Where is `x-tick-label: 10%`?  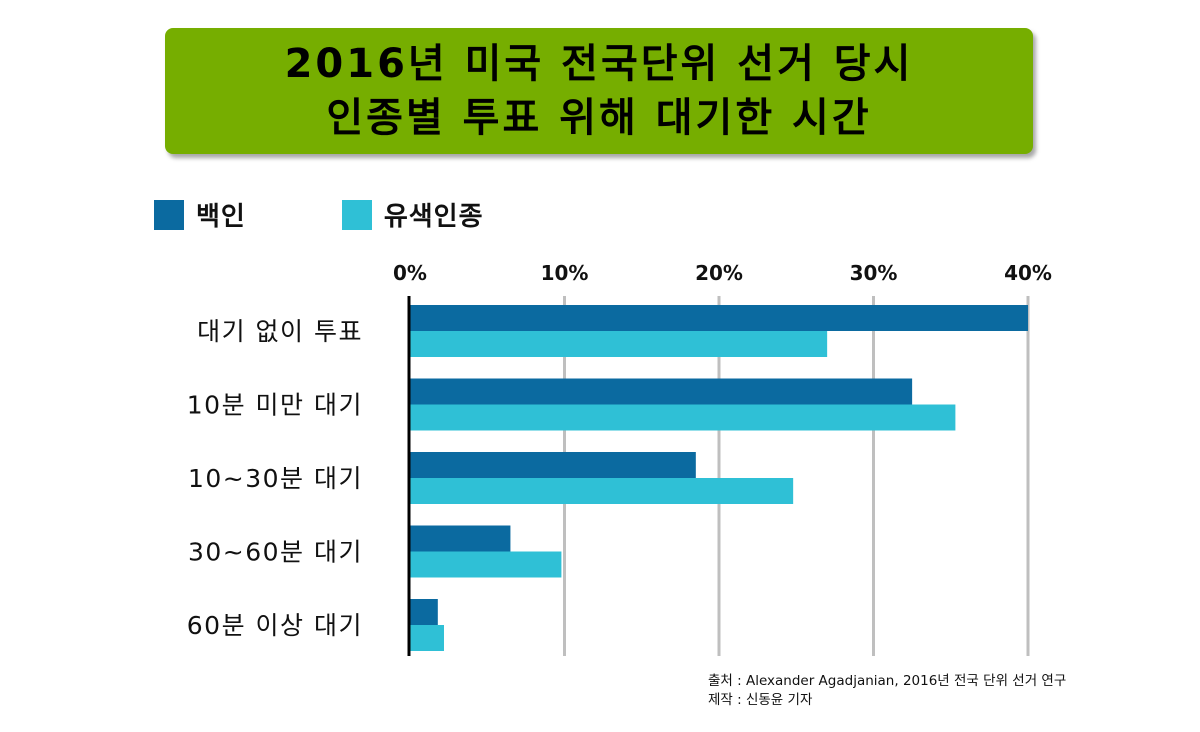
x-tick-label: 10% is located at coordinates (565, 273).